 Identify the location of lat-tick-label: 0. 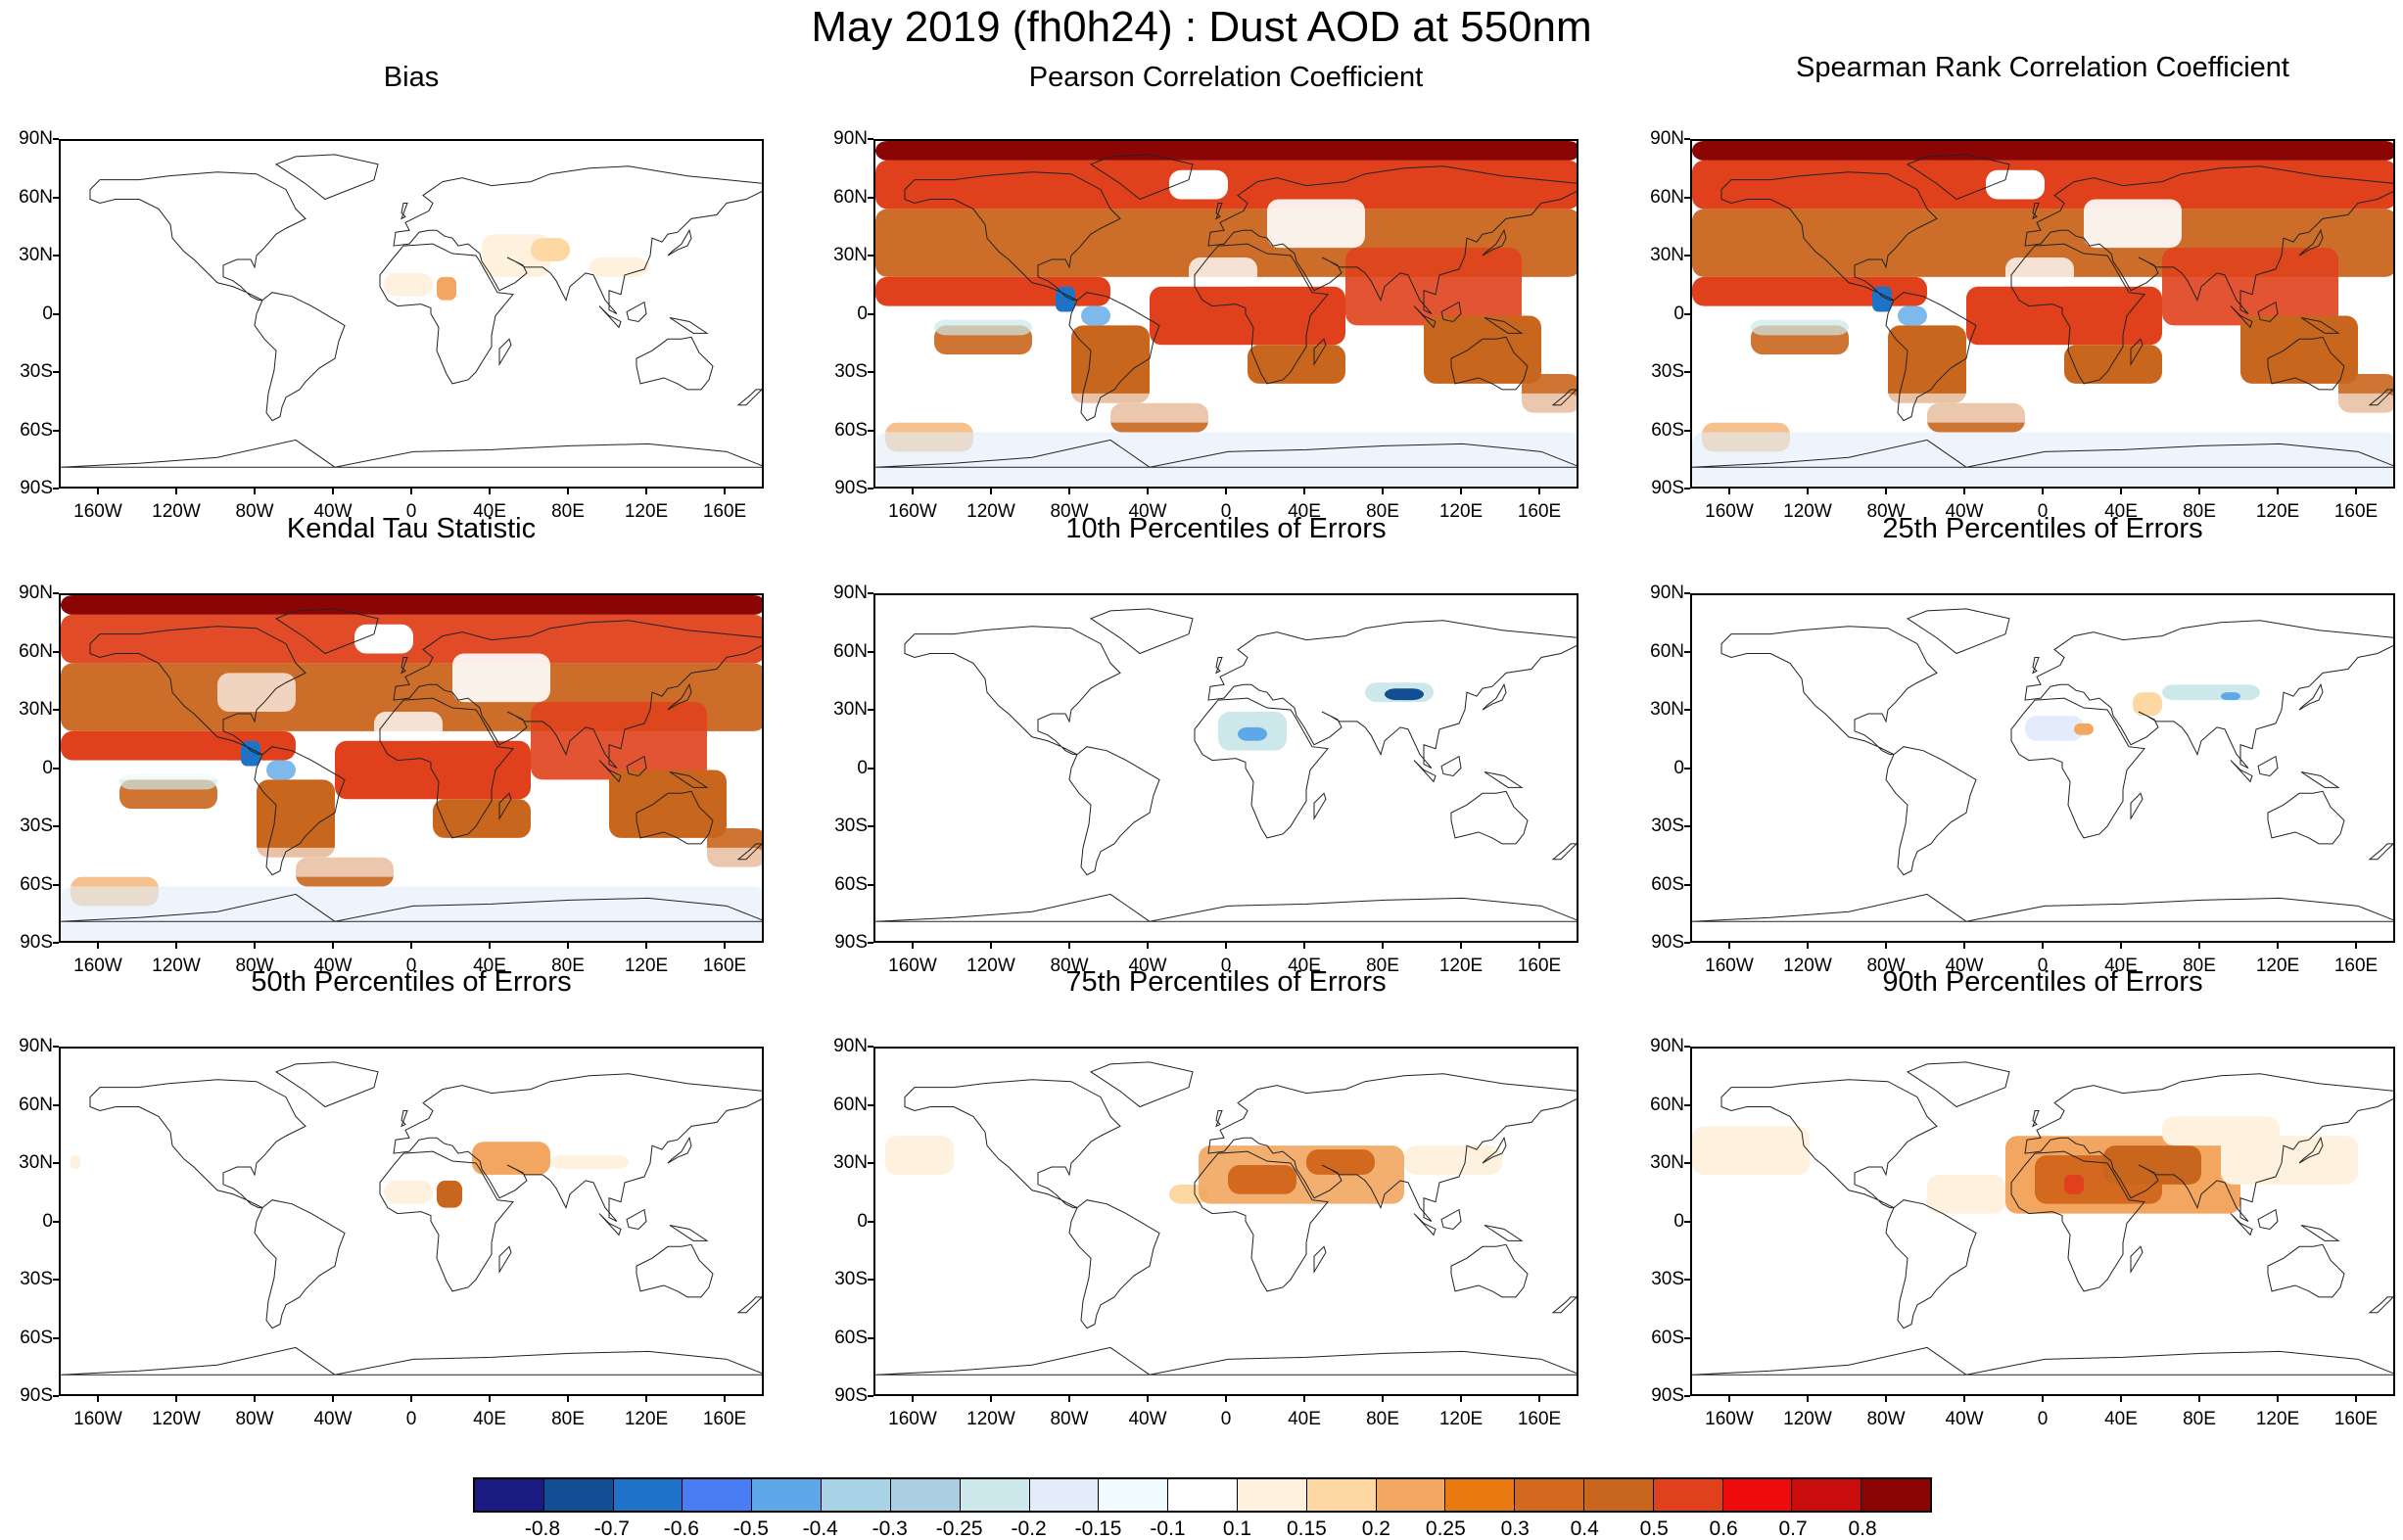
(862, 767).